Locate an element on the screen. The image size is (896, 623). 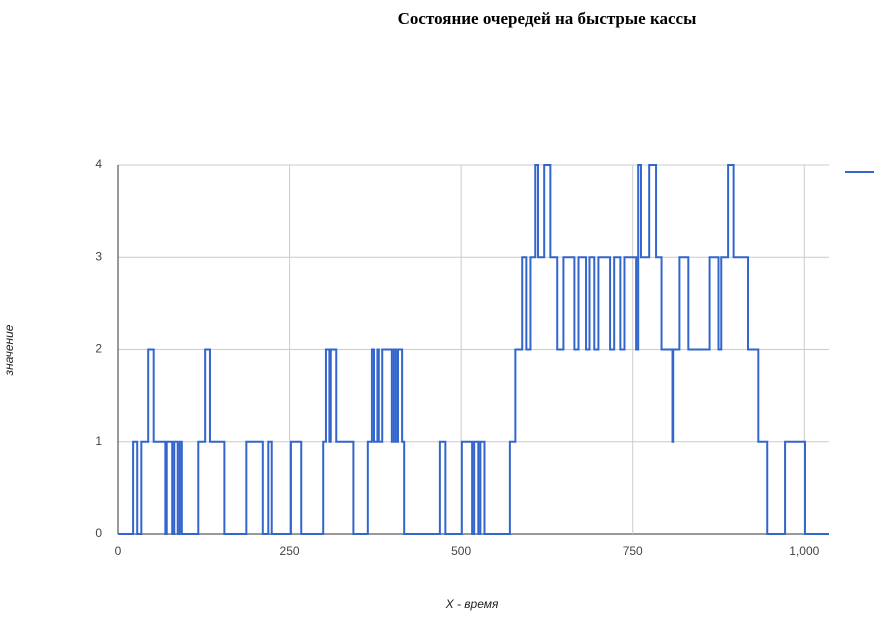
y-tick-label: 1 is located at coordinates (98, 441).